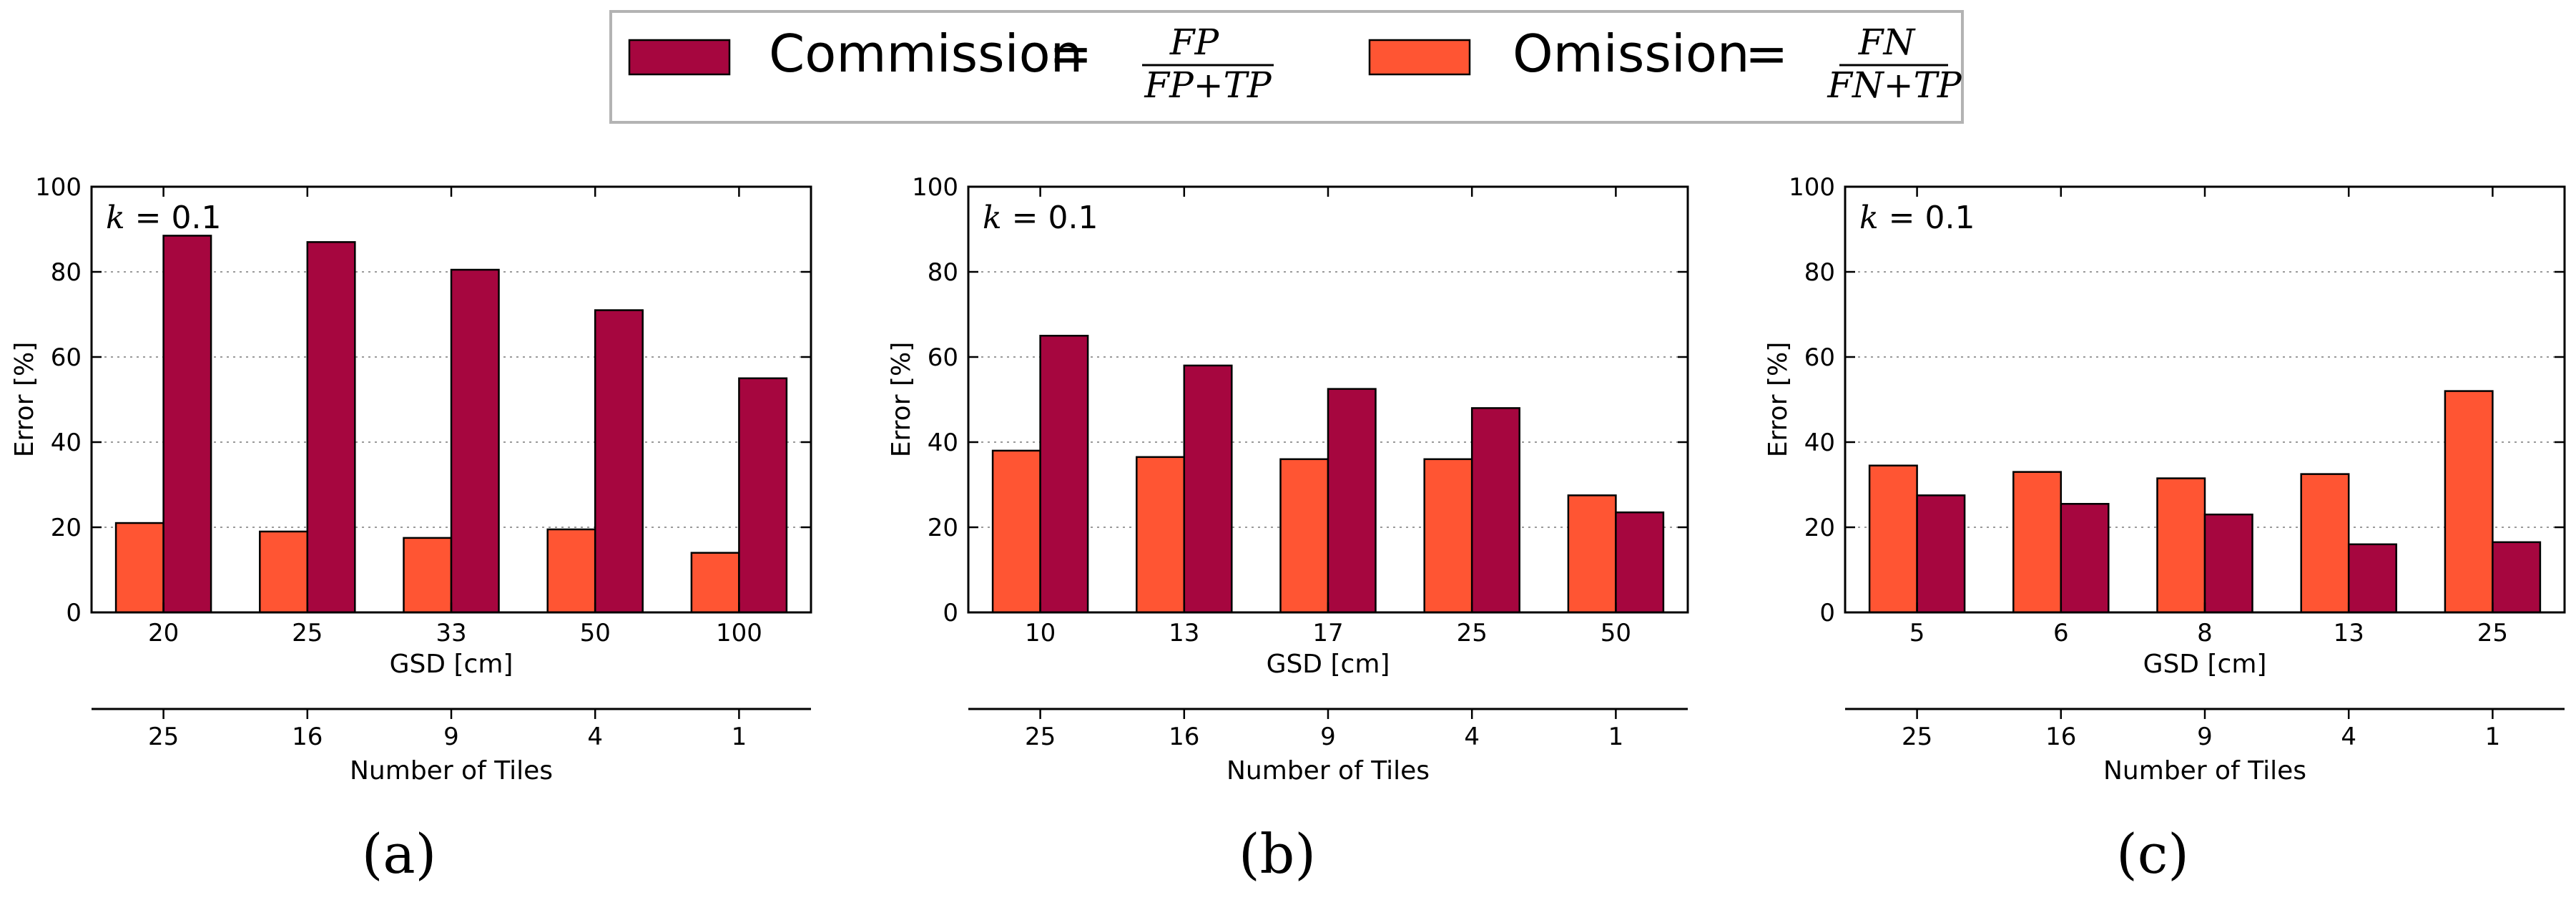  I want to click on x-tick-label: 13, so click(1184, 633).